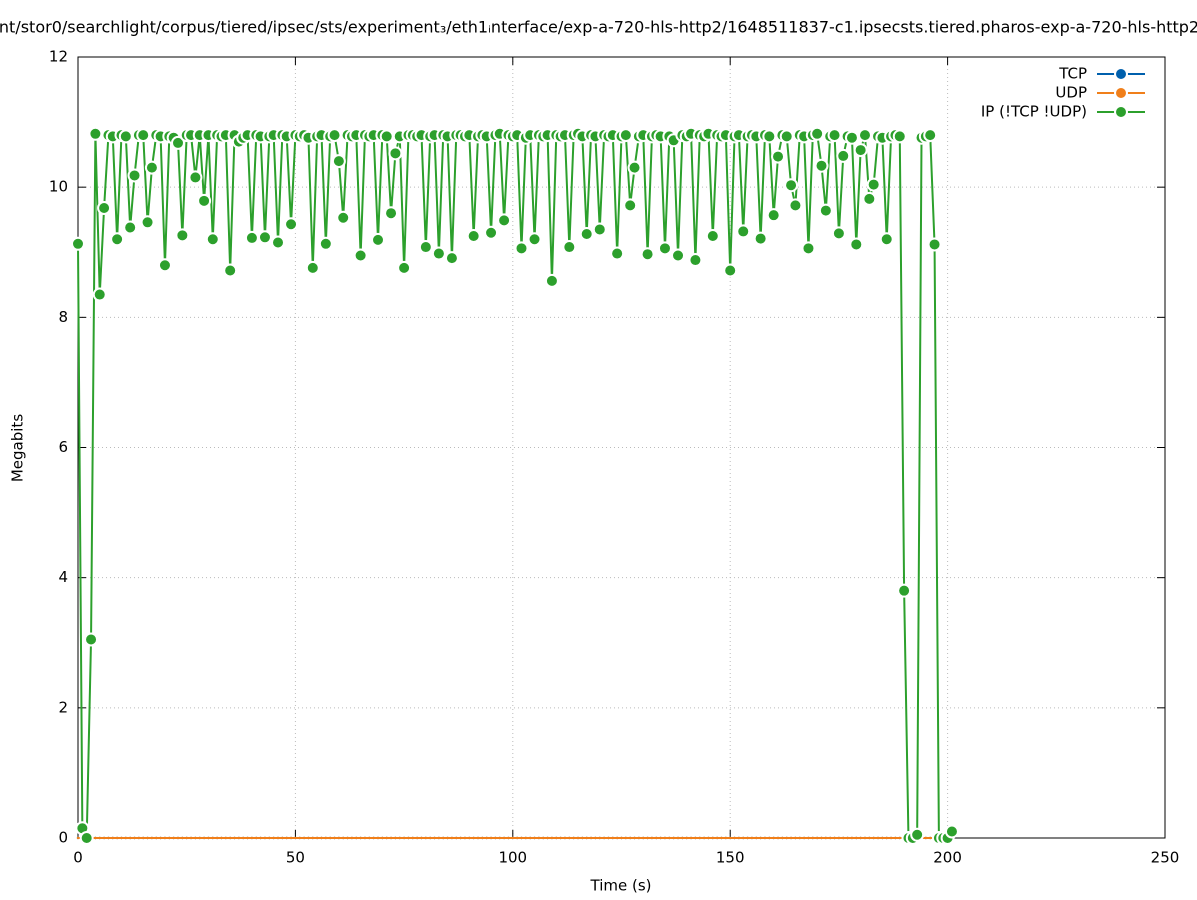 Image resolution: width=1197 pixels, height=900 pixels. I want to click on legend-marker, so click(1121, 93).